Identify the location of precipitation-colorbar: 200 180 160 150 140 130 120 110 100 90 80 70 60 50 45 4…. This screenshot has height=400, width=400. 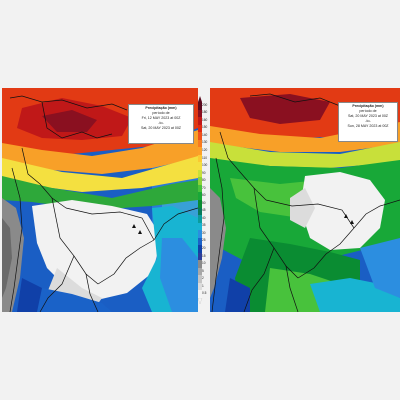
(202, 200).